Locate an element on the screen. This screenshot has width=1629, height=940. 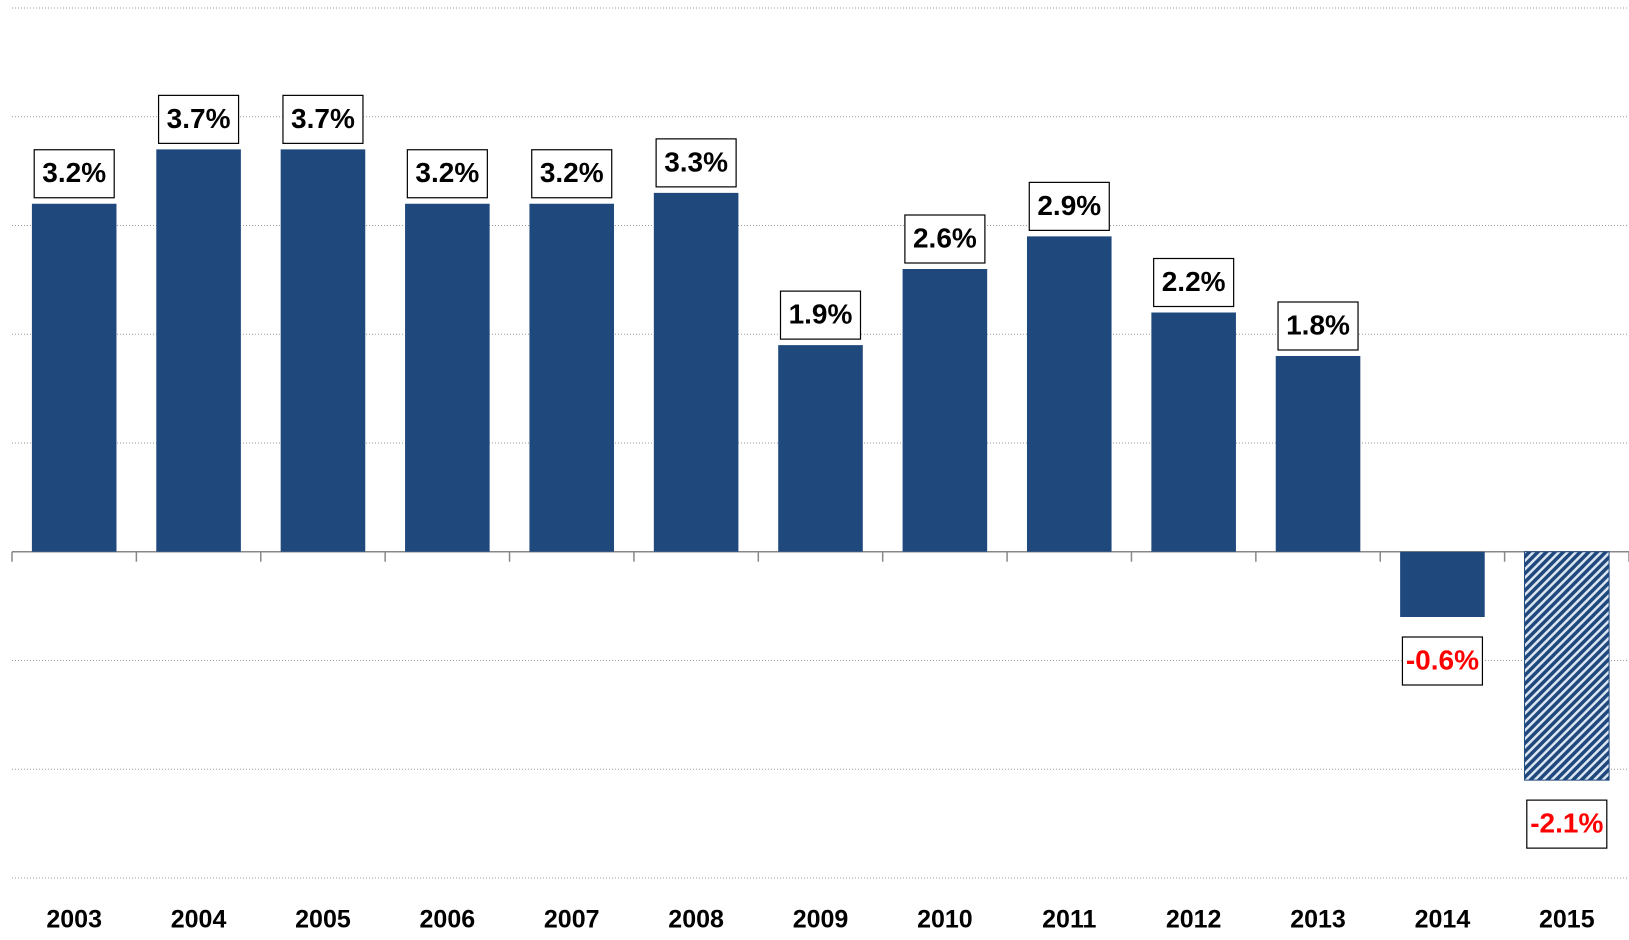
x-tick-label: 2012 is located at coordinates (1194, 920).